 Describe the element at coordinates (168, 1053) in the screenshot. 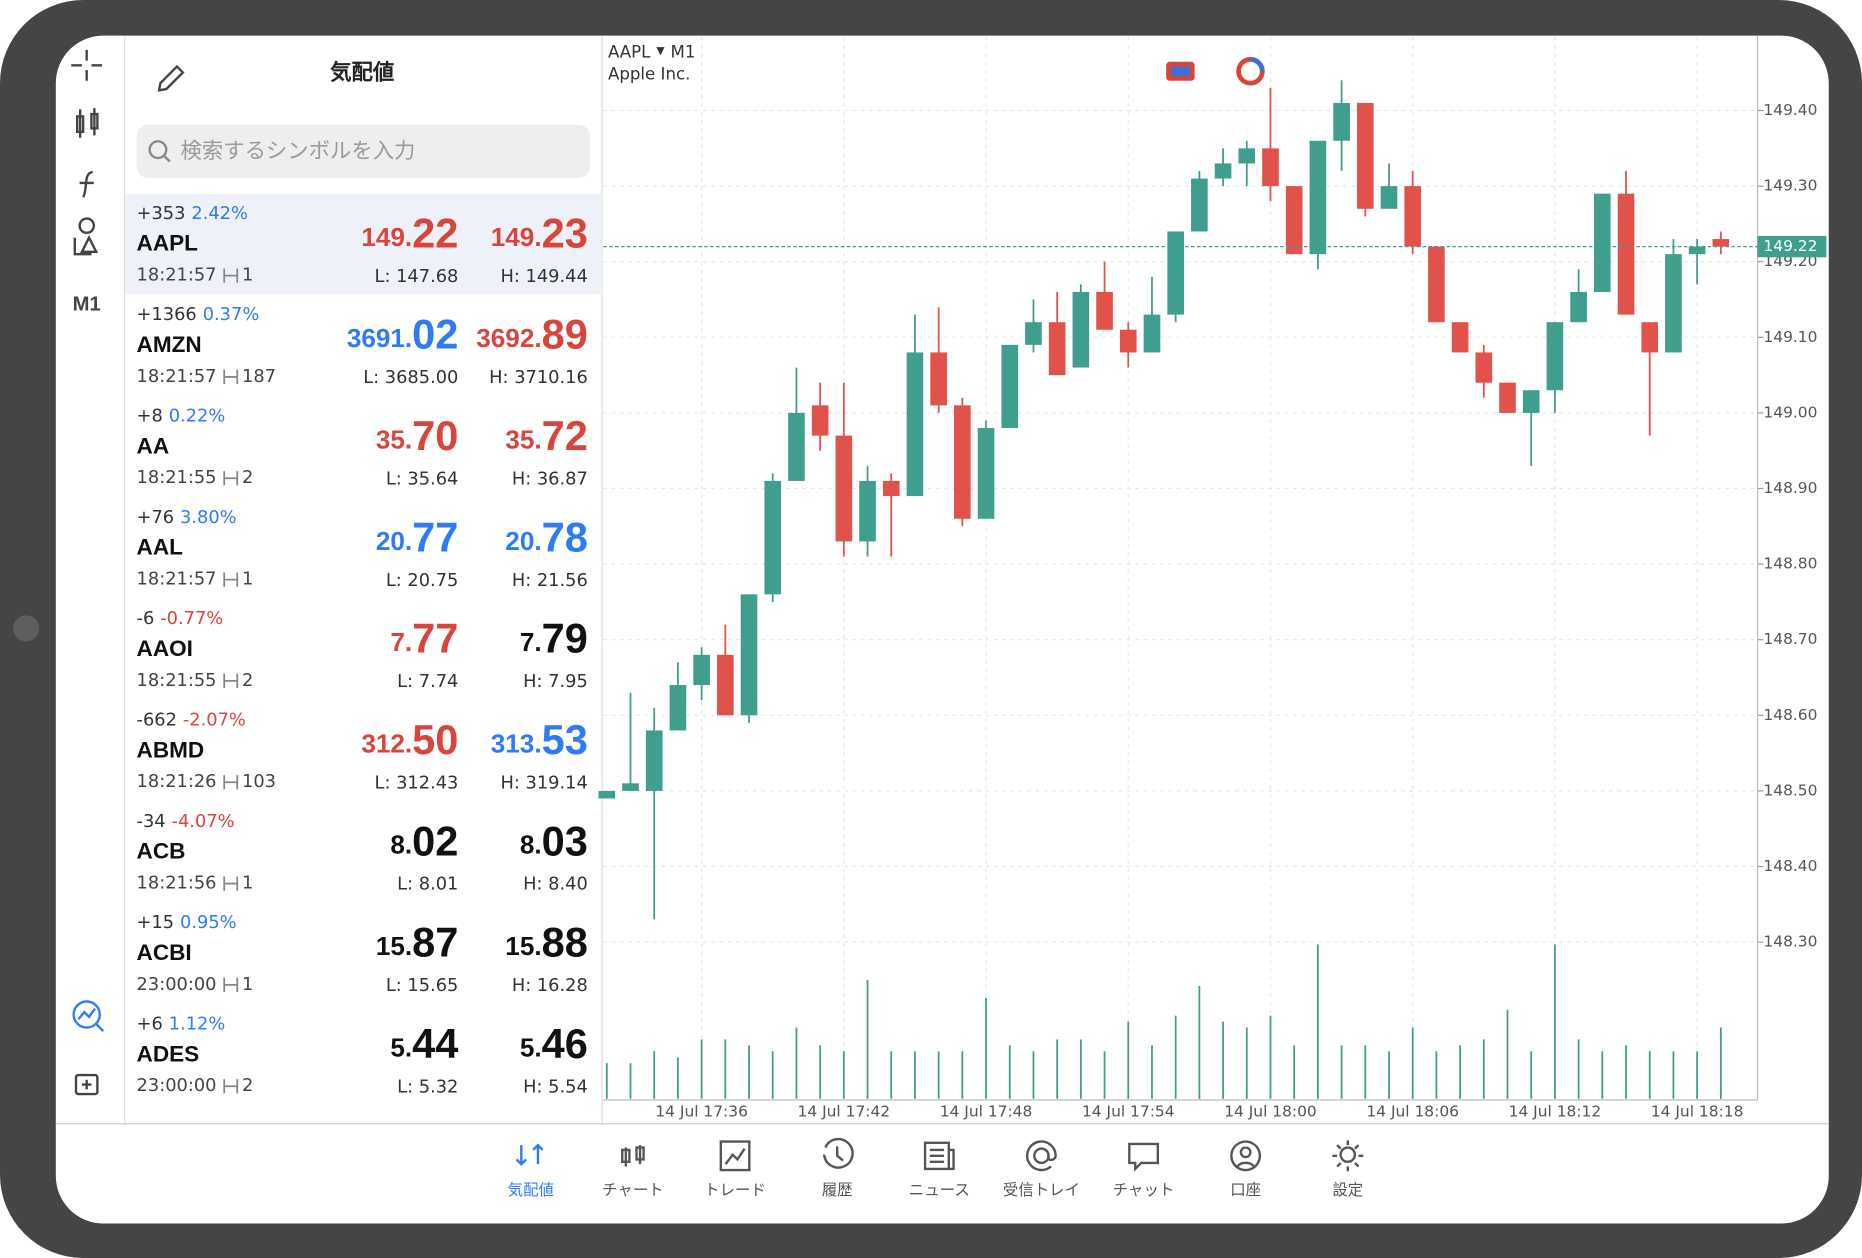

I see `symbol: ADES` at that location.